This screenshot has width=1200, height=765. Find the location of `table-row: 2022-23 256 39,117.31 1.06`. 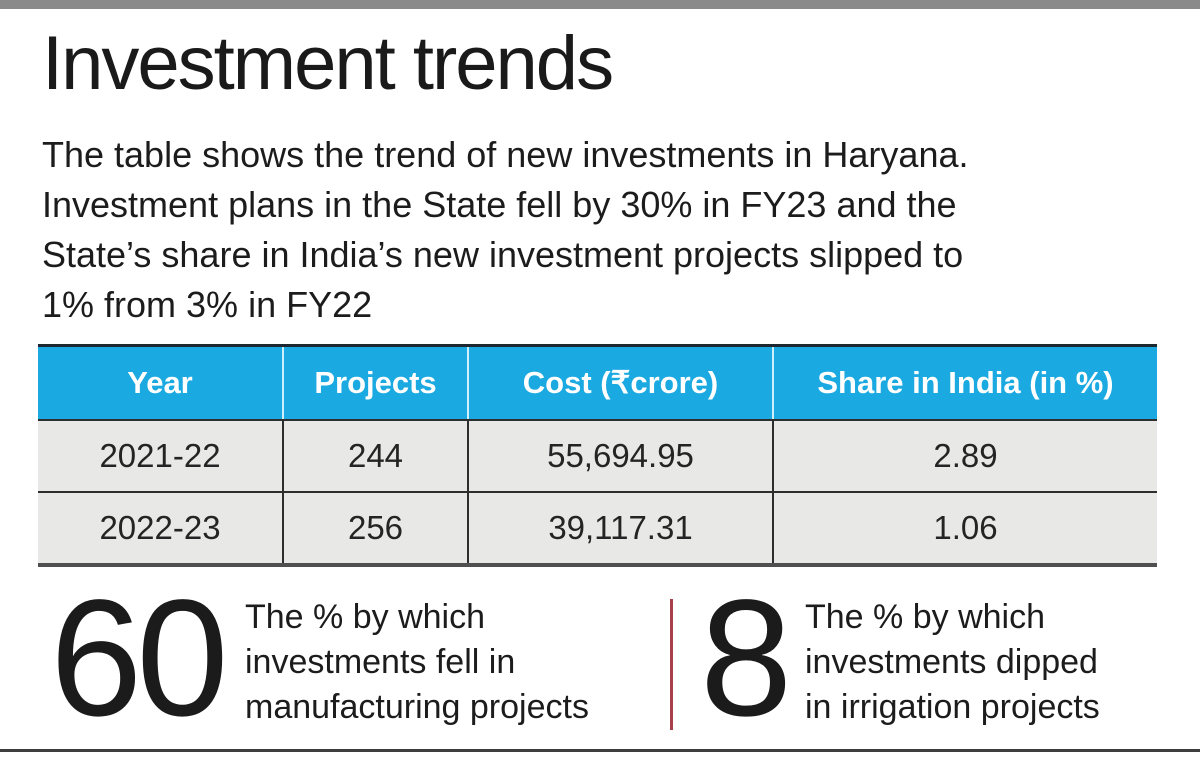

table-row: 2022-23 256 39,117.31 1.06 is located at coordinates (597, 527).